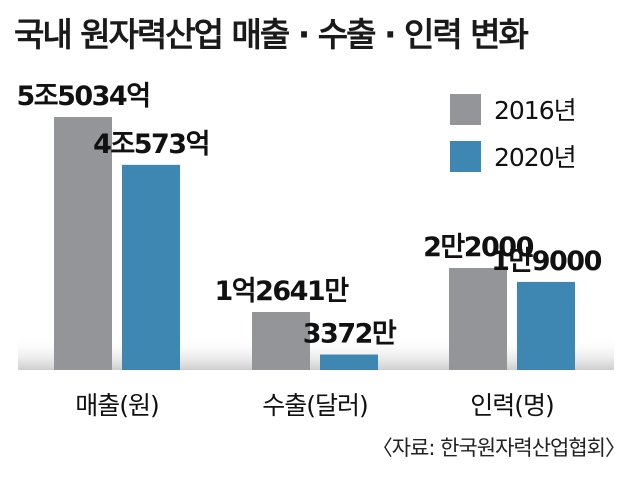 The height and width of the screenshot is (477, 639). Describe the element at coordinates (535, 157) in the screenshot. I see `legend-label: 2020년` at that location.